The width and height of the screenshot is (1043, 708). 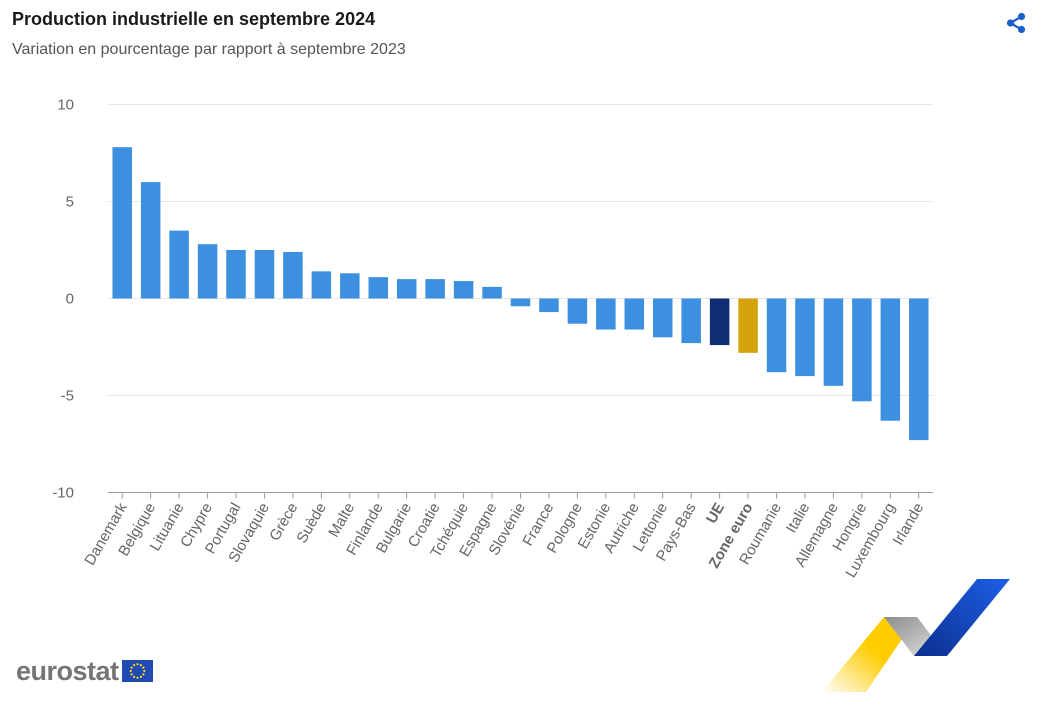 What do you see at coordinates (321, 285) in the screenshot?
I see `bar-suède` at bounding box center [321, 285].